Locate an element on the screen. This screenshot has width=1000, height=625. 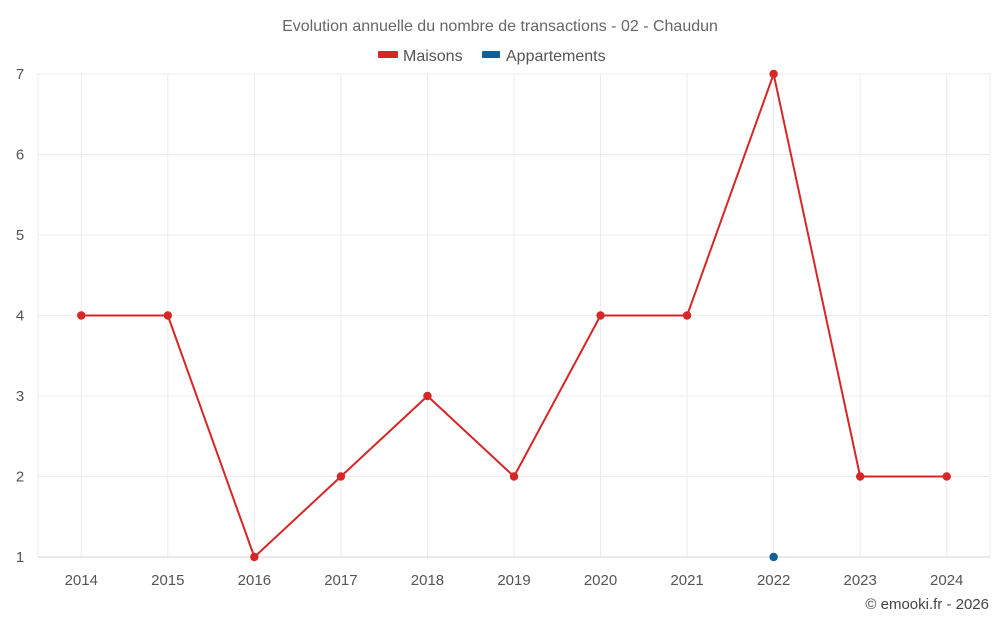
legend-swatch-appartements is located at coordinates (491, 54).